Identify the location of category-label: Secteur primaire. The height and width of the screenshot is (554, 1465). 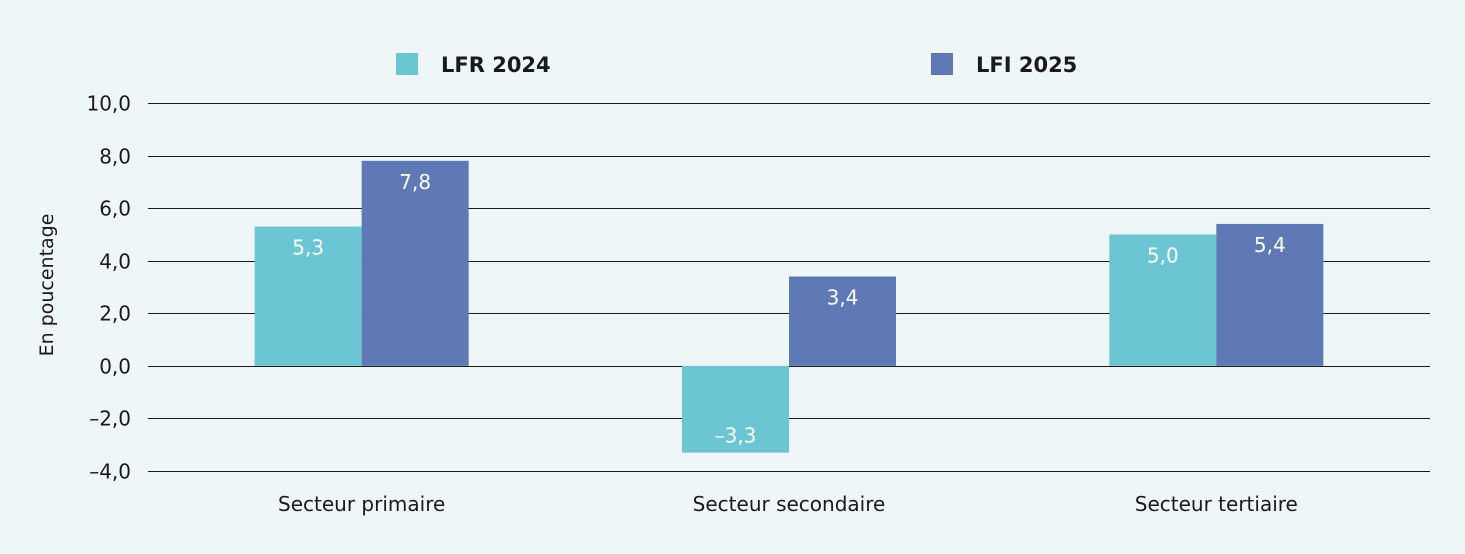
(361, 504).